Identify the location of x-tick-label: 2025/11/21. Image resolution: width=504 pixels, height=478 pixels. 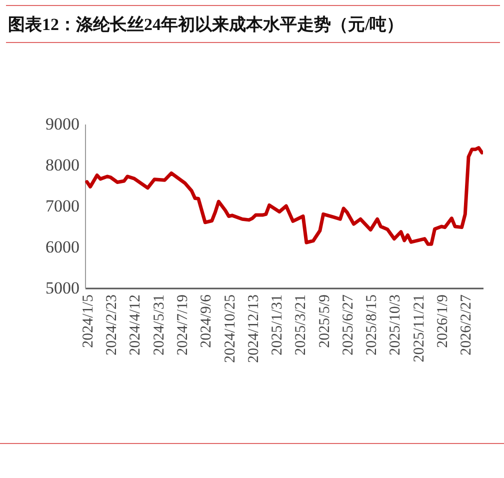
(419, 328).